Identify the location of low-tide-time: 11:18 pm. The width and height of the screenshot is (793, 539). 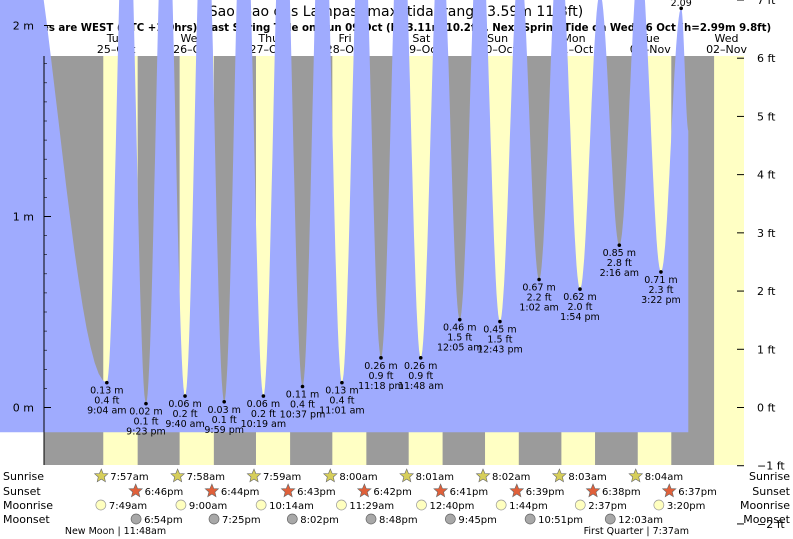
(381, 386).